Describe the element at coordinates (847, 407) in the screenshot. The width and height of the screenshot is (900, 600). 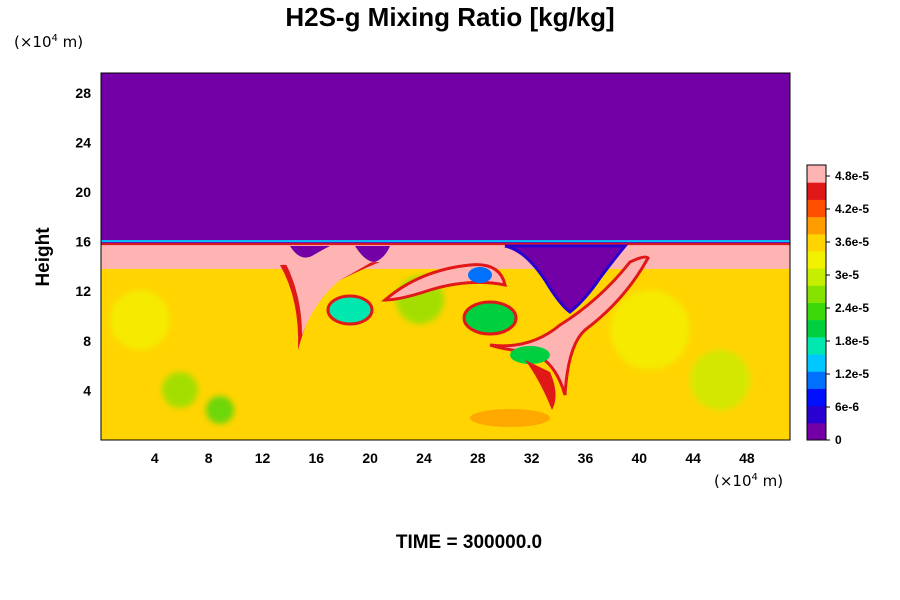
I see `colorbar-tick-label: 6e-6` at that location.